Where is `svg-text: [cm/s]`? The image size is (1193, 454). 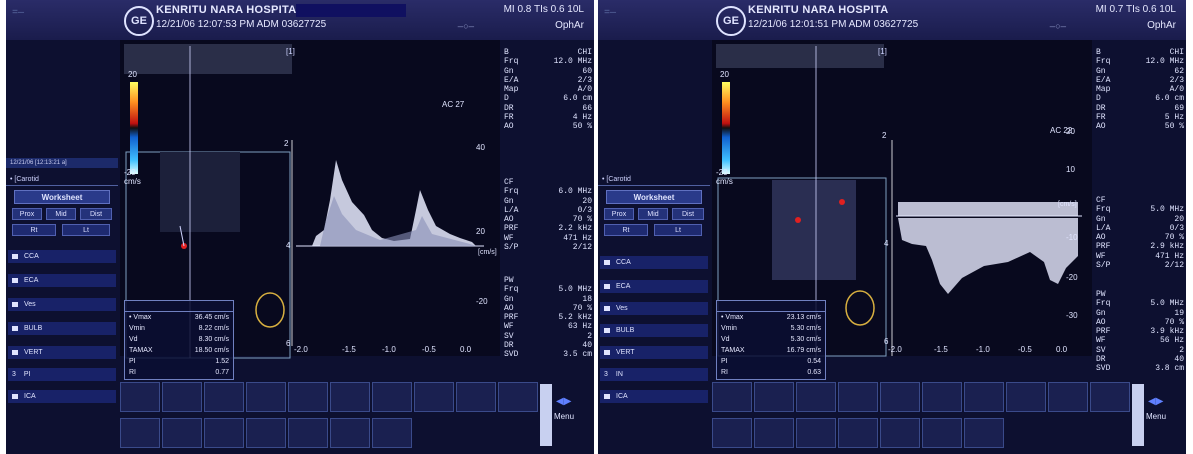
svg-text: [cm/s] is located at coordinates (487, 252).